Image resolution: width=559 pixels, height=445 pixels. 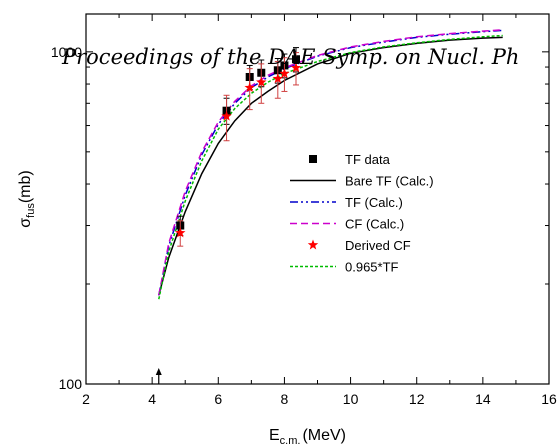 What do you see at coordinates (152, 399) in the screenshot?
I see `x-tick-label: 4` at bounding box center [152, 399].